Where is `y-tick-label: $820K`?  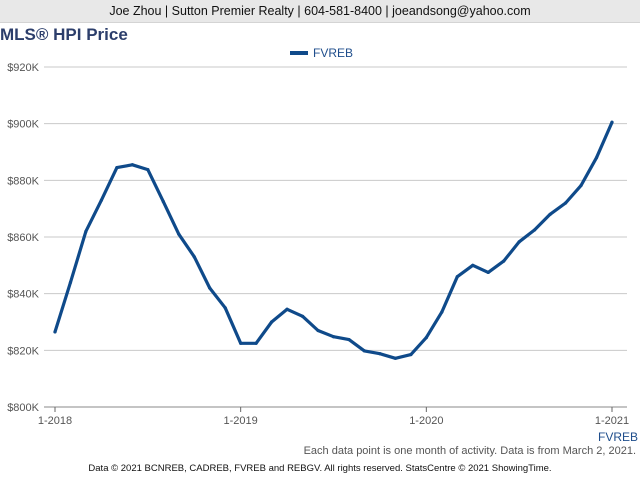
y-tick-label: $820K is located at coordinates (23, 351).